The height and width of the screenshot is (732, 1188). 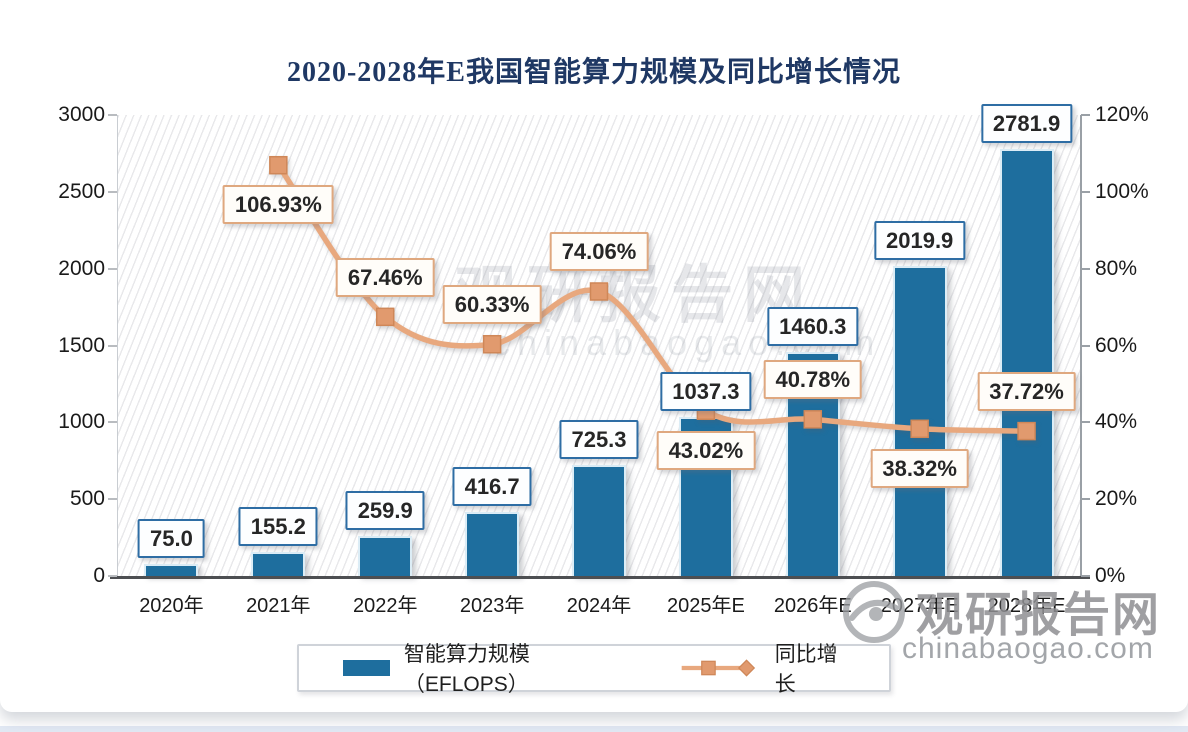 I want to click on bar-2023年, so click(x=492, y=543).